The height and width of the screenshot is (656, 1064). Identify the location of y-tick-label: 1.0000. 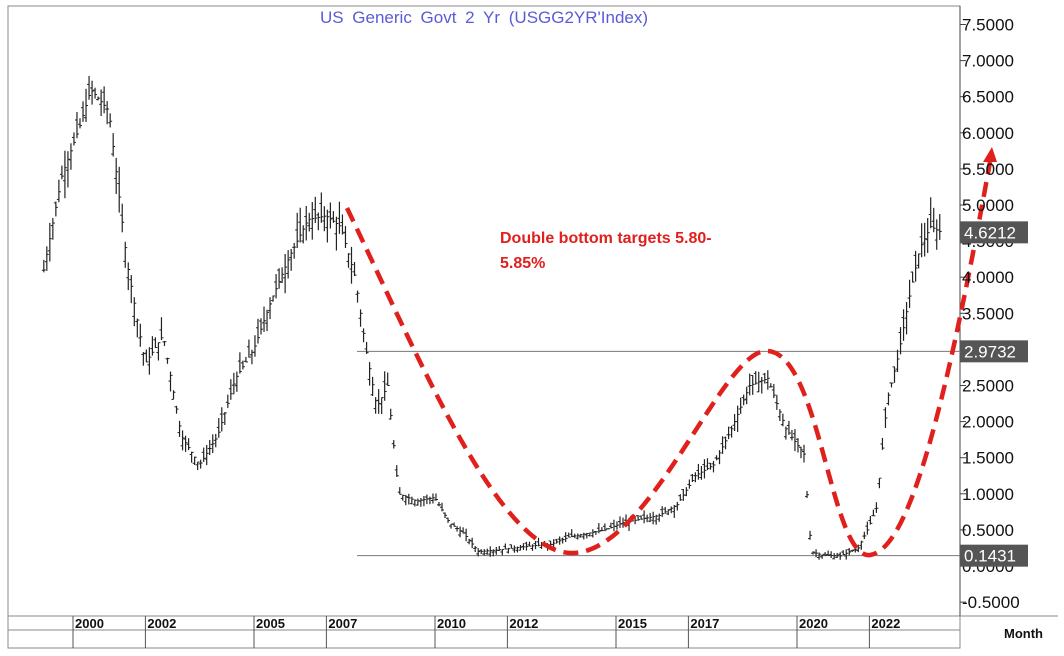
(988, 494).